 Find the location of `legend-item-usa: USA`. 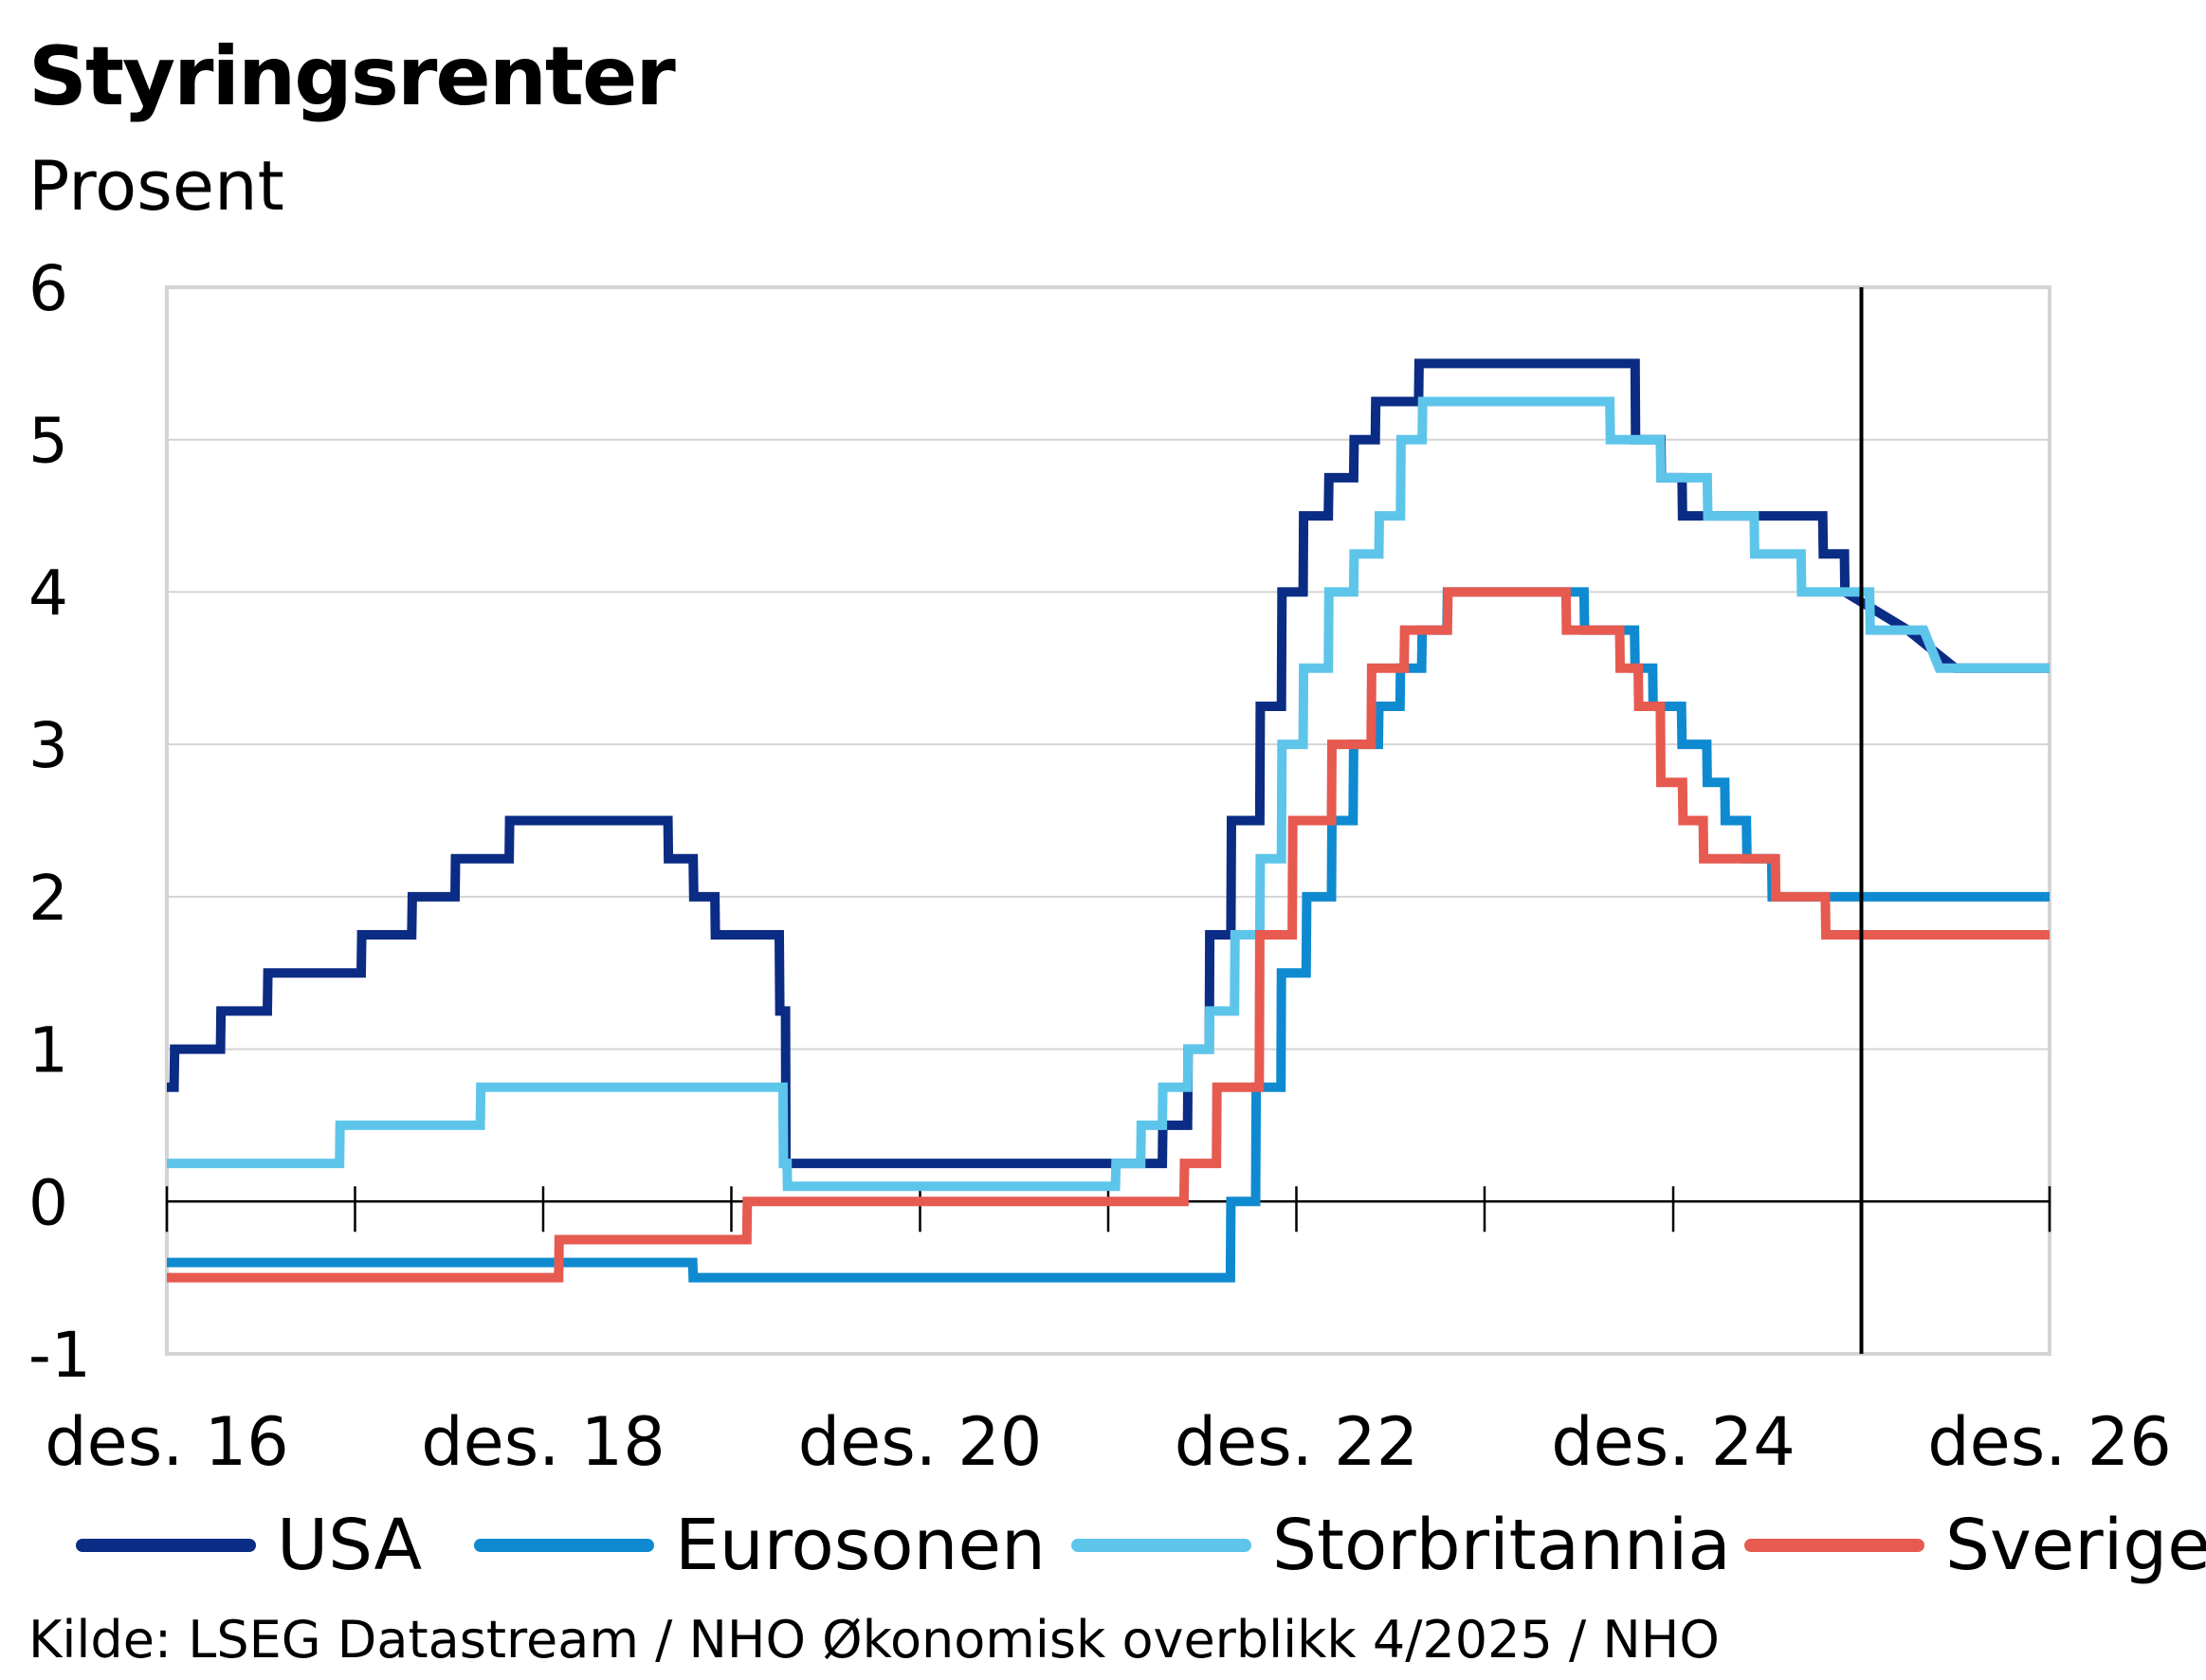

legend-item-usa: USA is located at coordinates (249, 1545).